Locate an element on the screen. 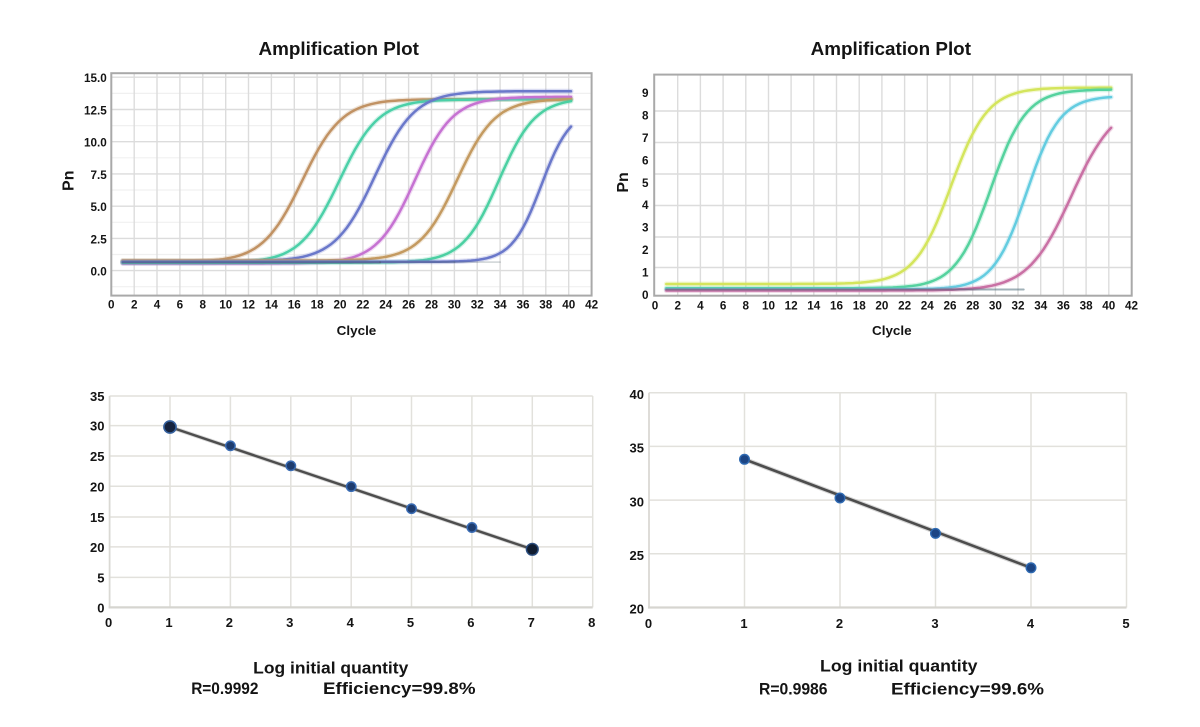 The image size is (1200, 727). svg-text: Efficiency=99.6% is located at coordinates (967, 688).